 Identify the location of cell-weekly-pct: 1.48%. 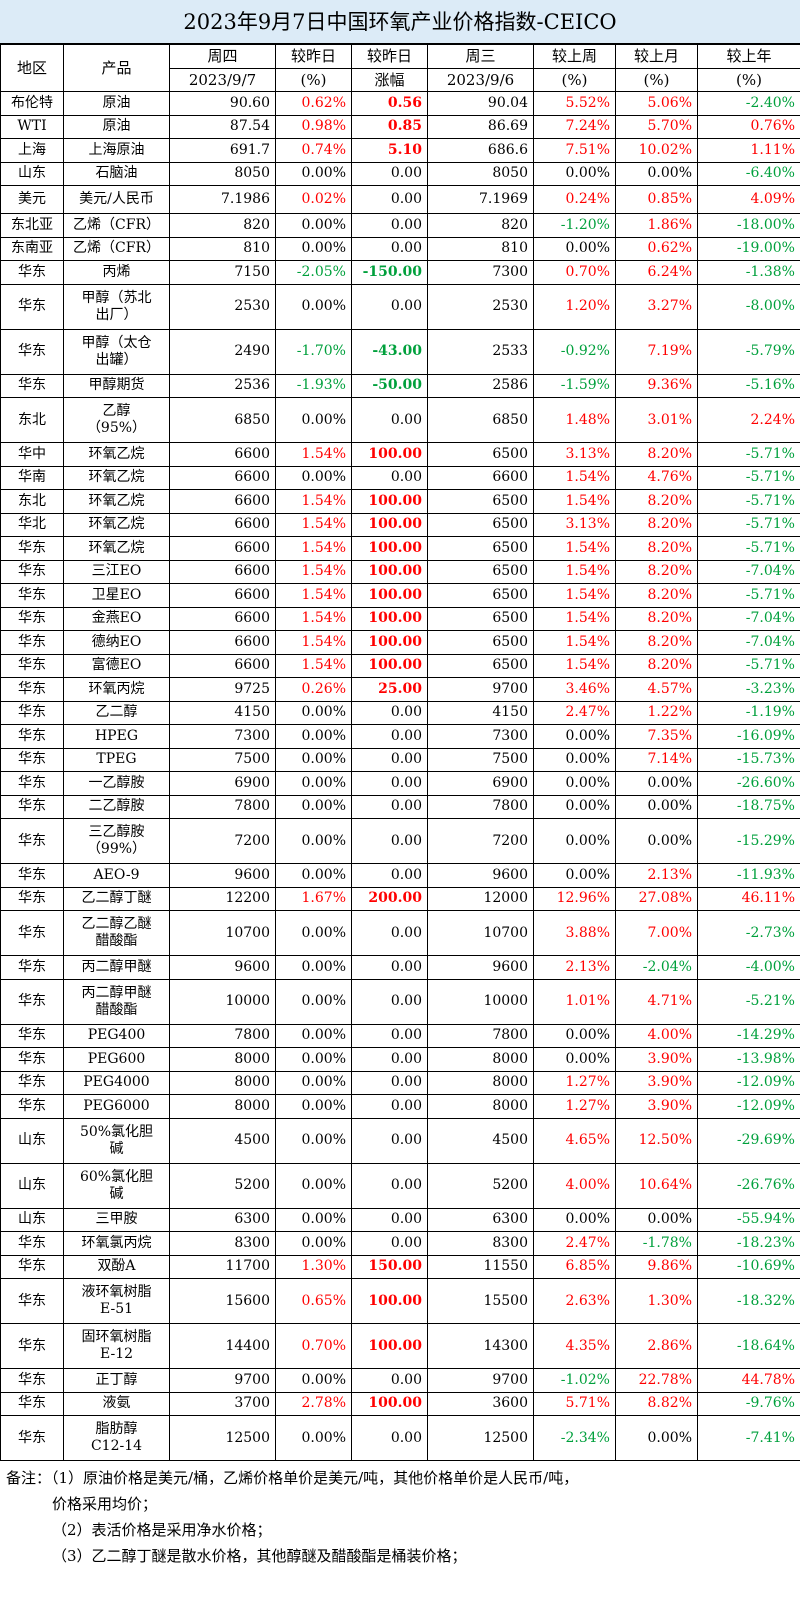
(574, 420).